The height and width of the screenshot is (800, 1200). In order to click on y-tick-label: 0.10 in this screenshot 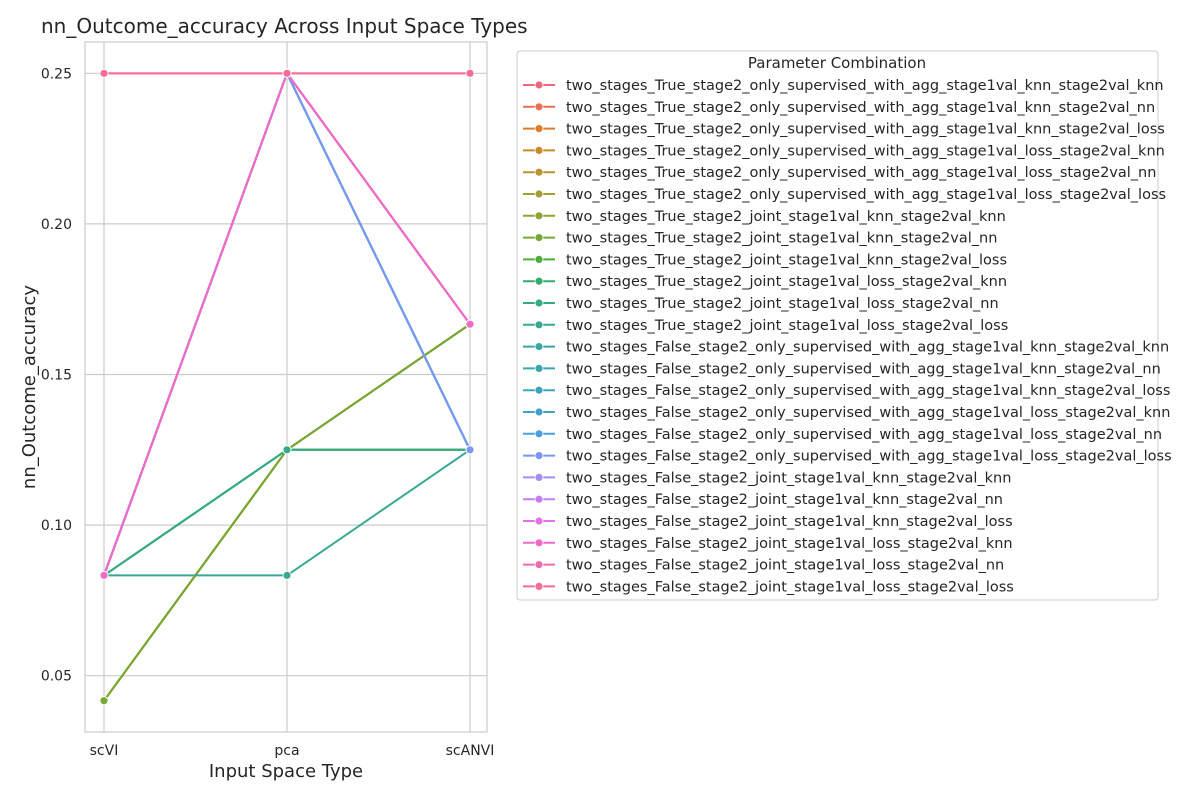, I will do `click(56, 526)`.